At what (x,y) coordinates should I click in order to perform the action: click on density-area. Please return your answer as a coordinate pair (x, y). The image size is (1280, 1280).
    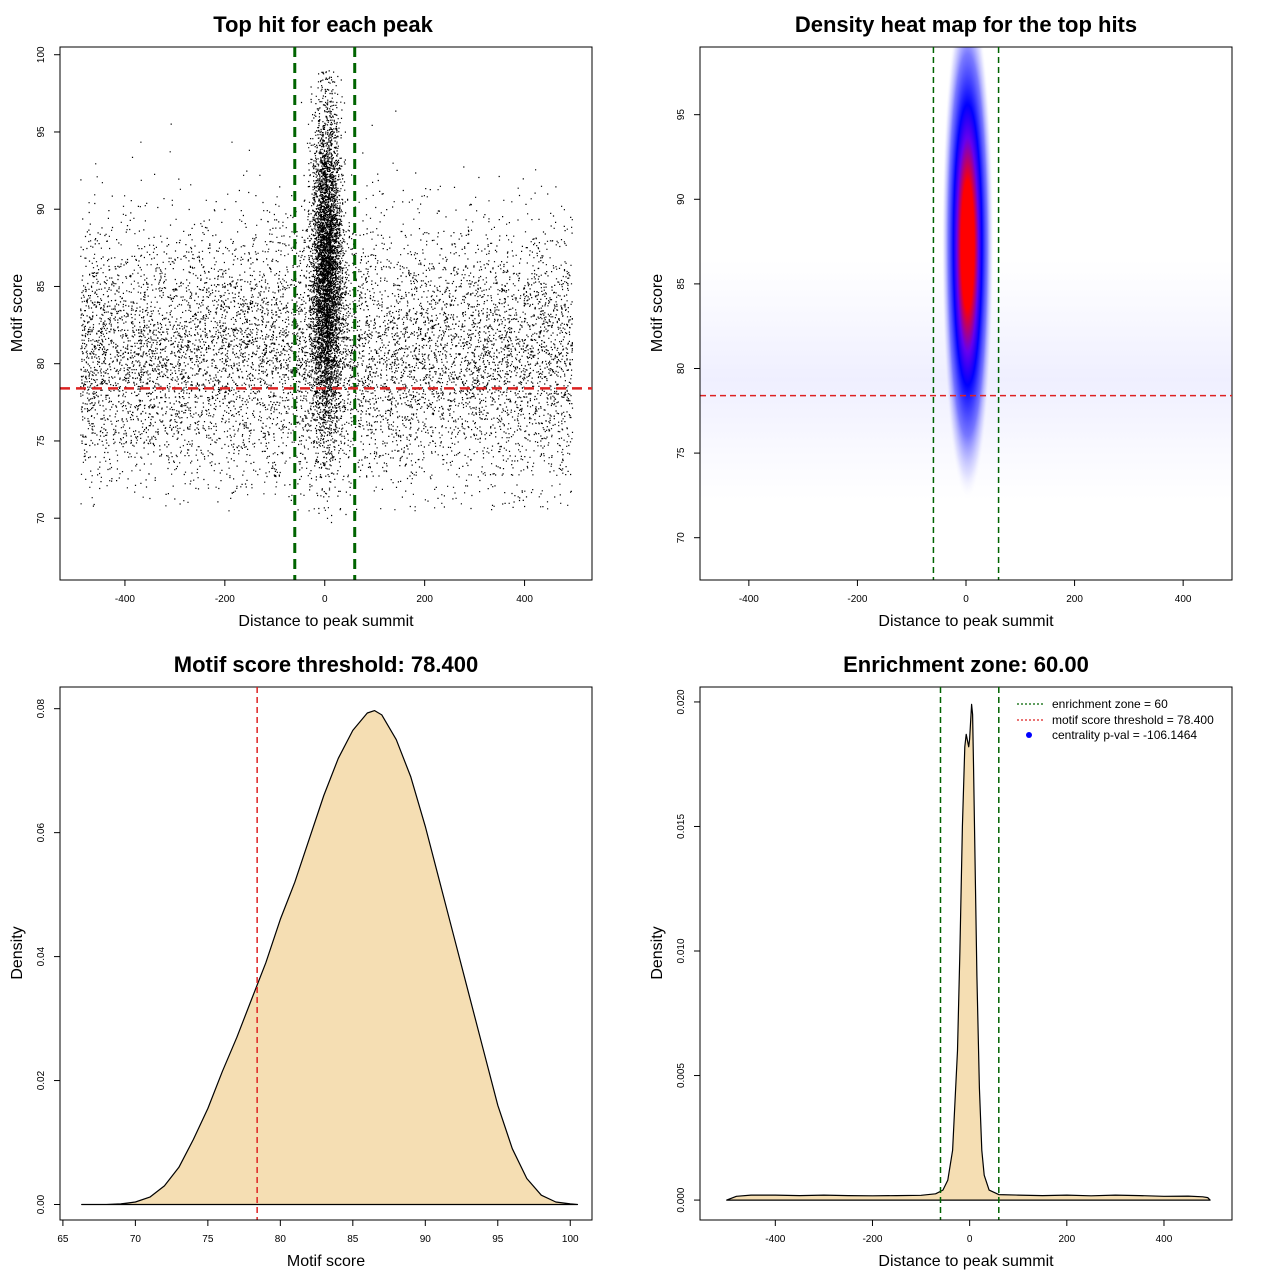
    Looking at the image, I should click on (968, 952).